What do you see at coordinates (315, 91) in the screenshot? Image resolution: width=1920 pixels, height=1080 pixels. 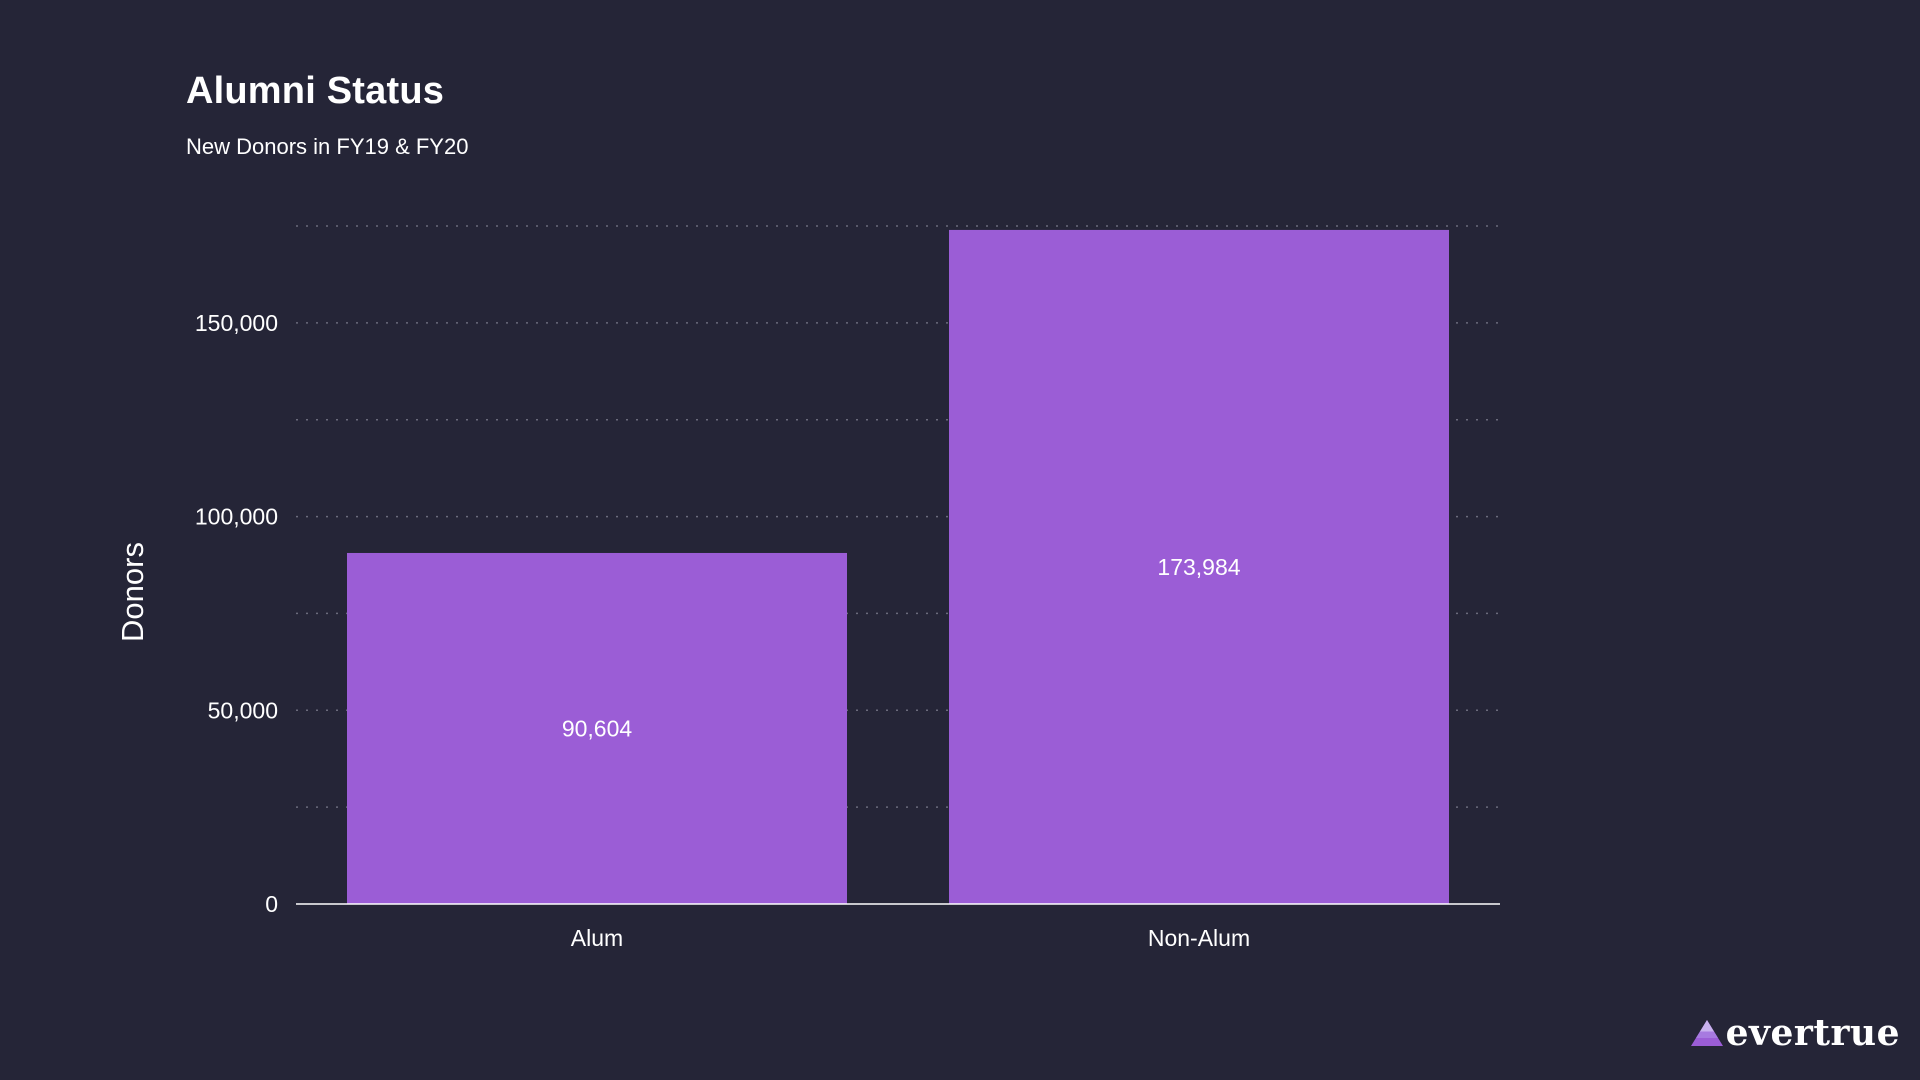 I see `chart-title: Alumni Status` at bounding box center [315, 91].